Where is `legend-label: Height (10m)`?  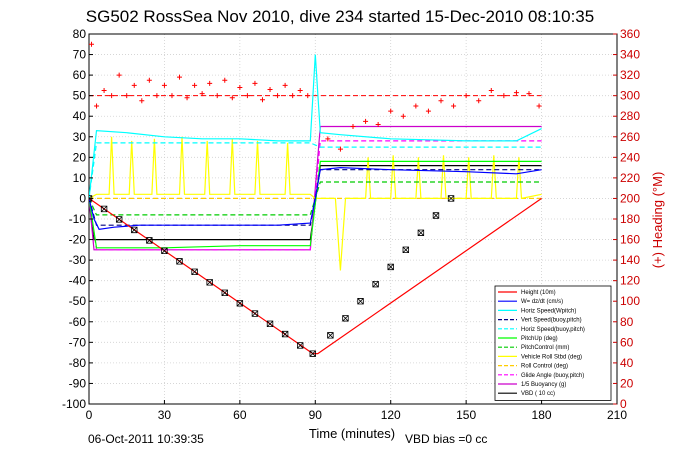 legend-label: Height (10m) is located at coordinates (538, 293).